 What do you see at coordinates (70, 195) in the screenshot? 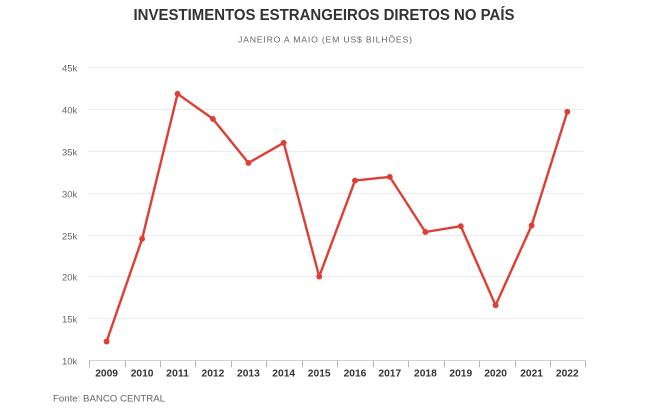
I see `svg-text: 30k` at bounding box center [70, 195].